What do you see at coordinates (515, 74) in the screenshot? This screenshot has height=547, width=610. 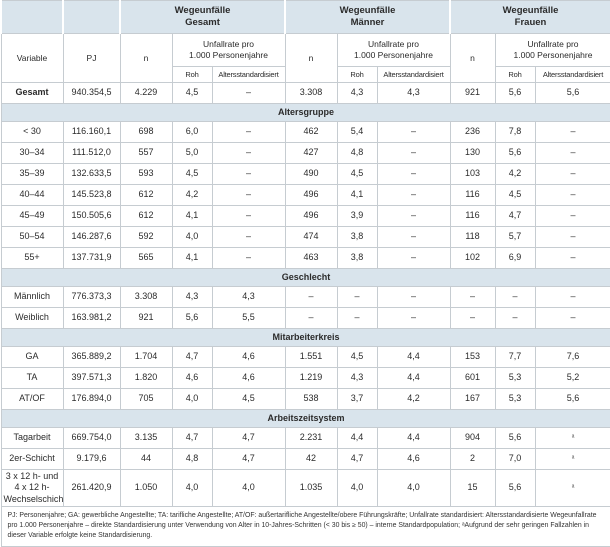 I see `col-header-roh-frauen: Roh` at bounding box center [515, 74].